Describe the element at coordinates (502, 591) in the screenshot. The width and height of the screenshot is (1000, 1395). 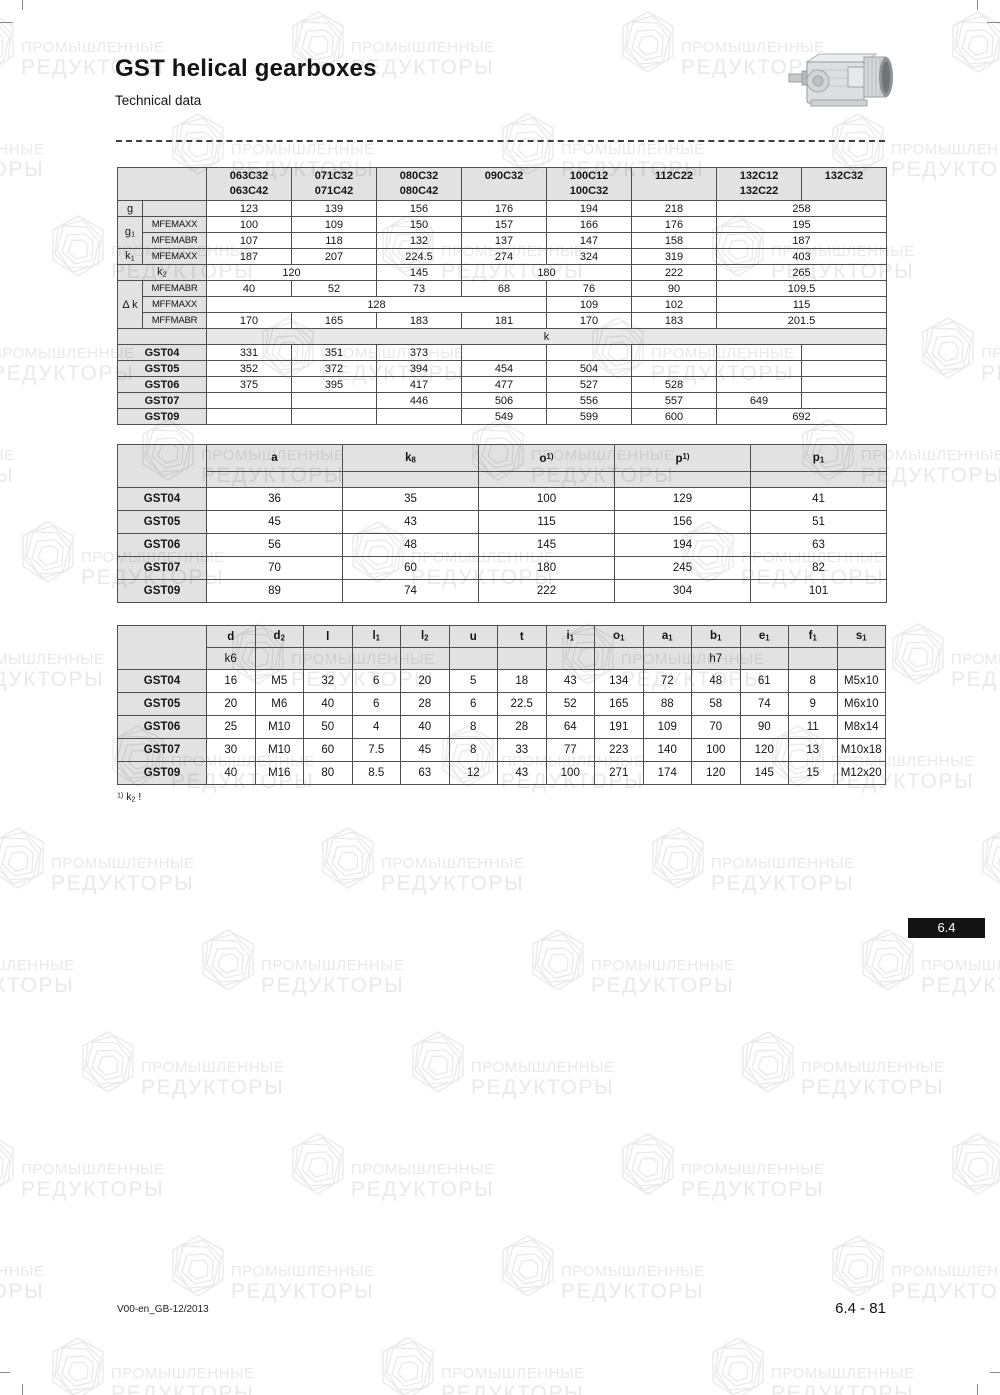
I see `table-row: GST09 89 74 222 304 101` at that location.